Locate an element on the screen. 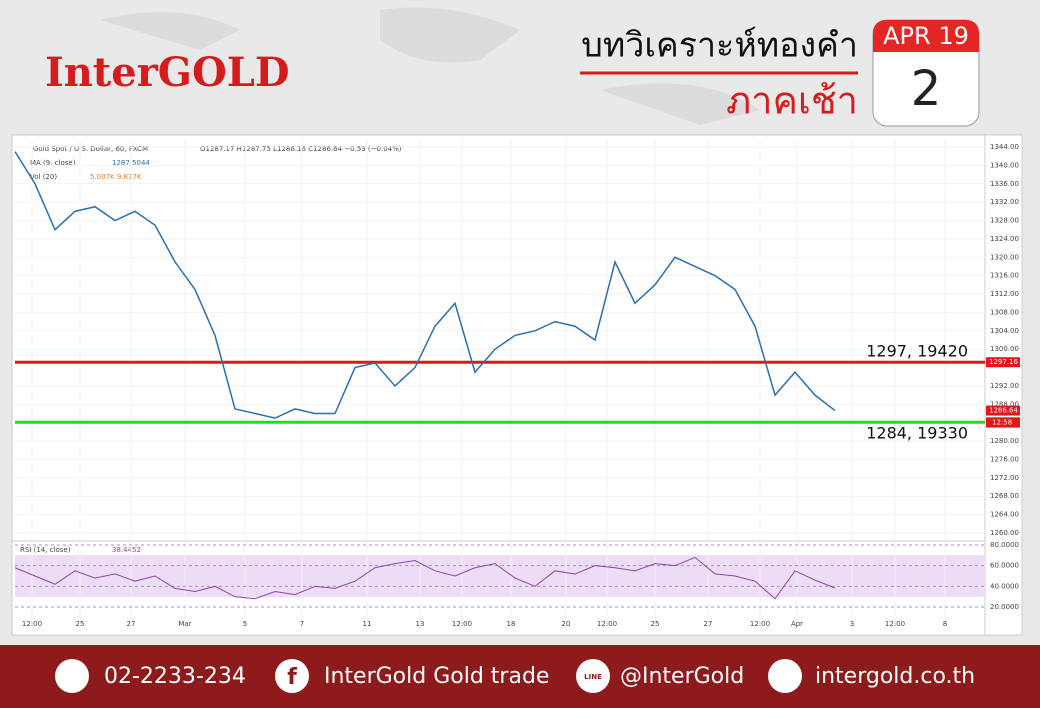 This screenshot has height=708, width=1040. y-tick-label: 1288.00 is located at coordinates (1004, 404).